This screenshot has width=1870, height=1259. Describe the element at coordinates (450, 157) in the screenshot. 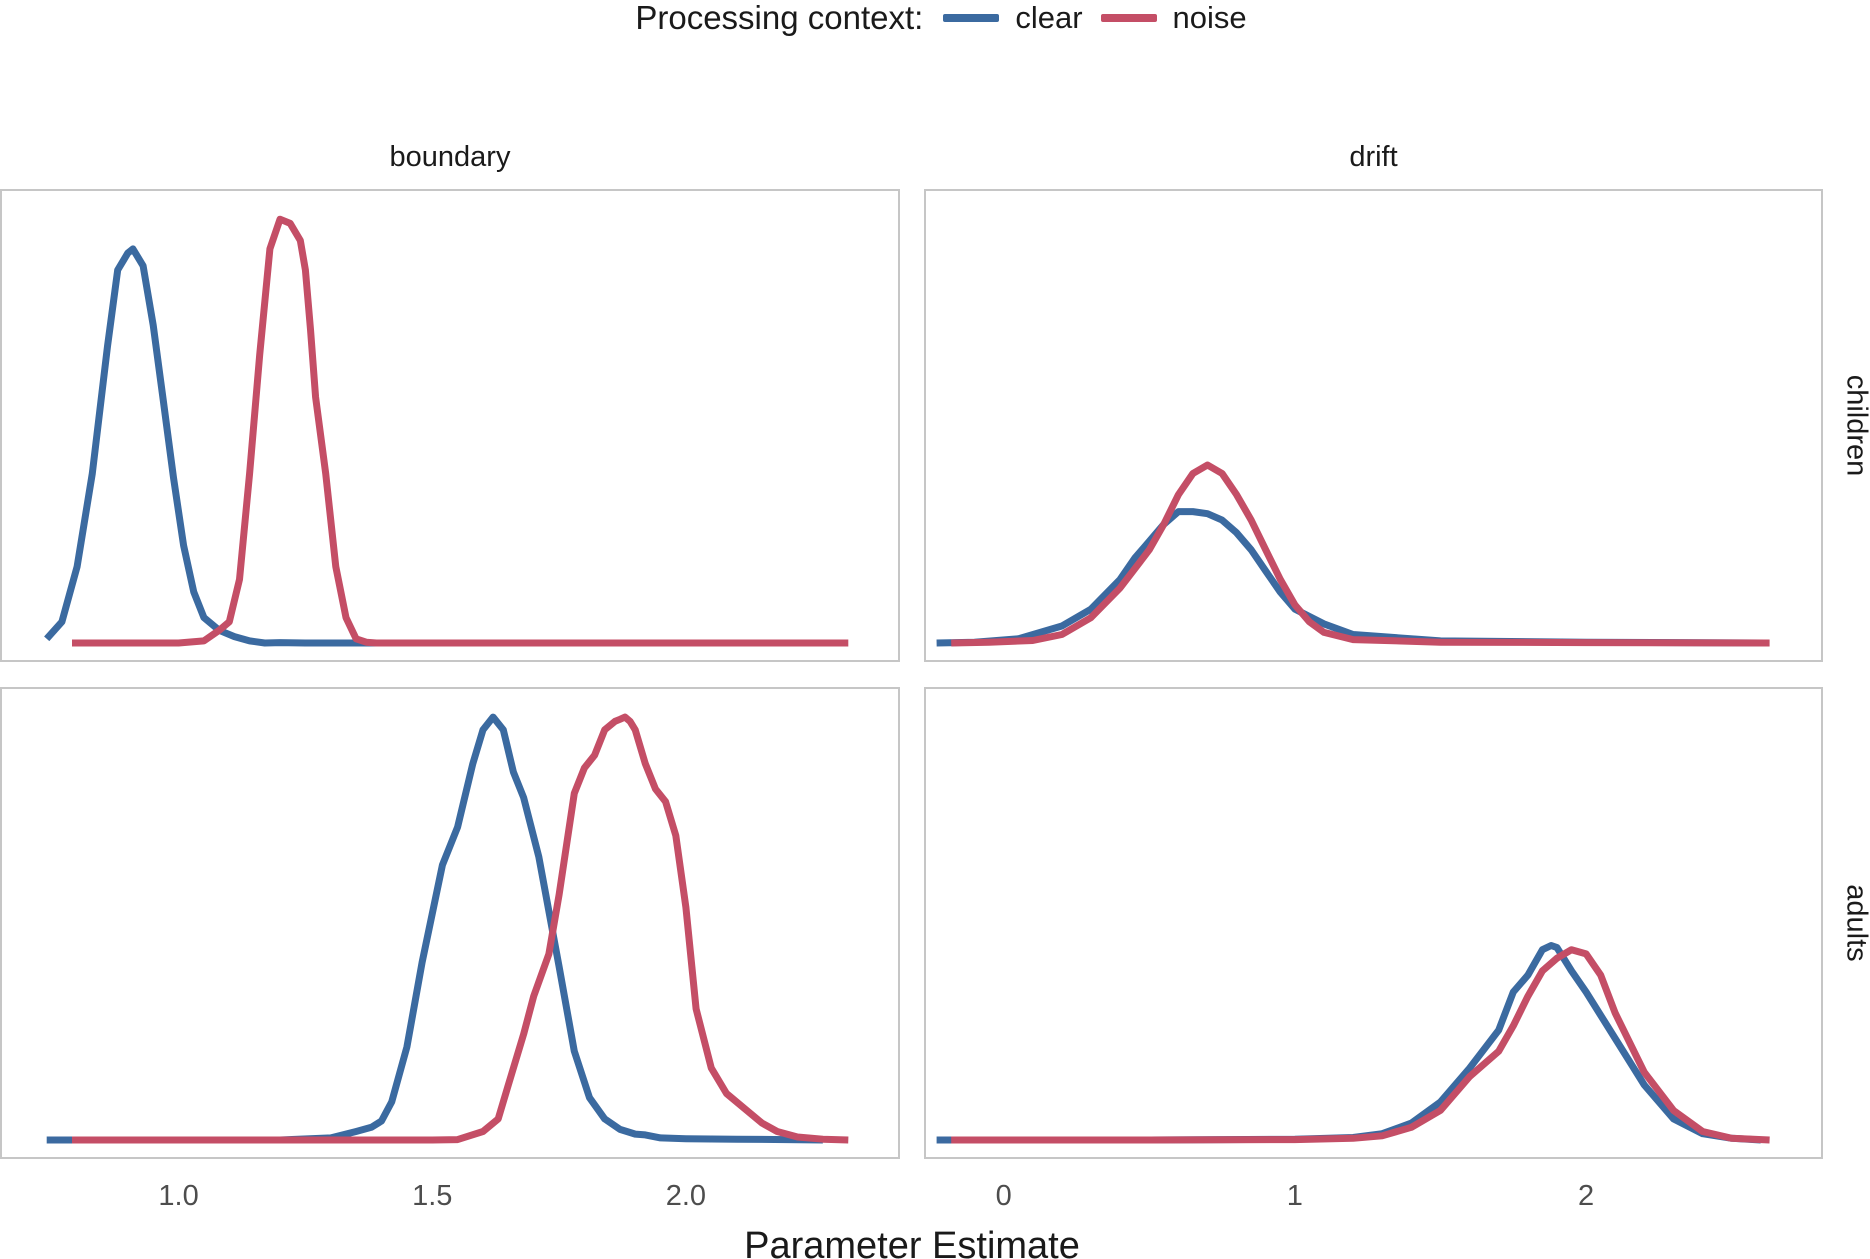

I see `facet-label-boundary: boundary` at that location.